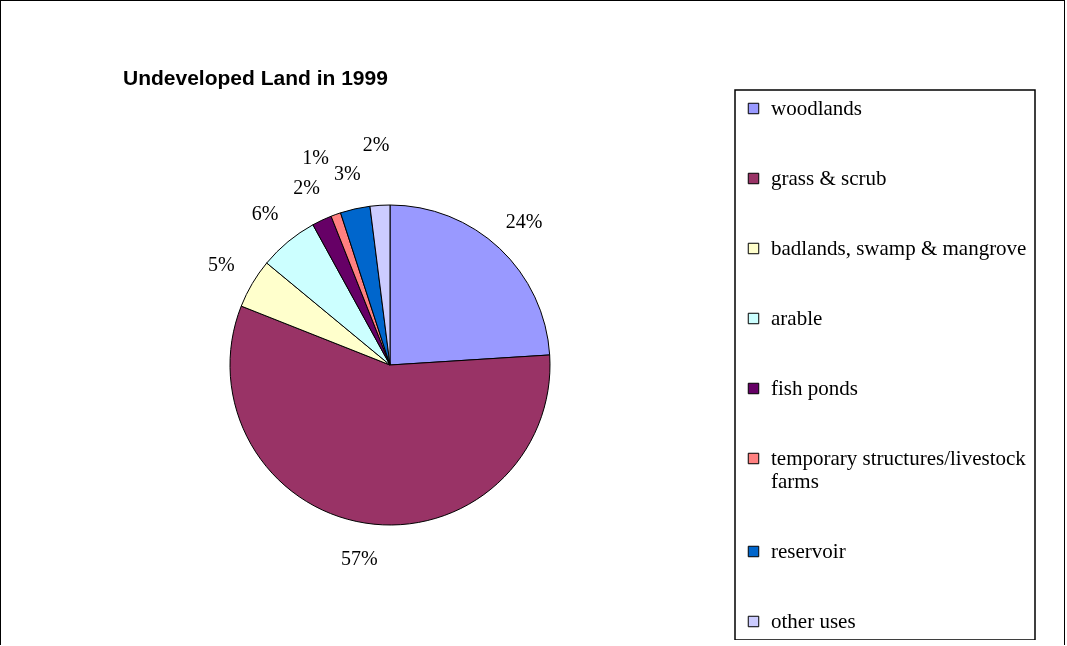 This screenshot has width=1067, height=646. Describe the element at coordinates (255, 78) in the screenshot. I see `chart-title: Undeveloped Land in 1999` at that location.